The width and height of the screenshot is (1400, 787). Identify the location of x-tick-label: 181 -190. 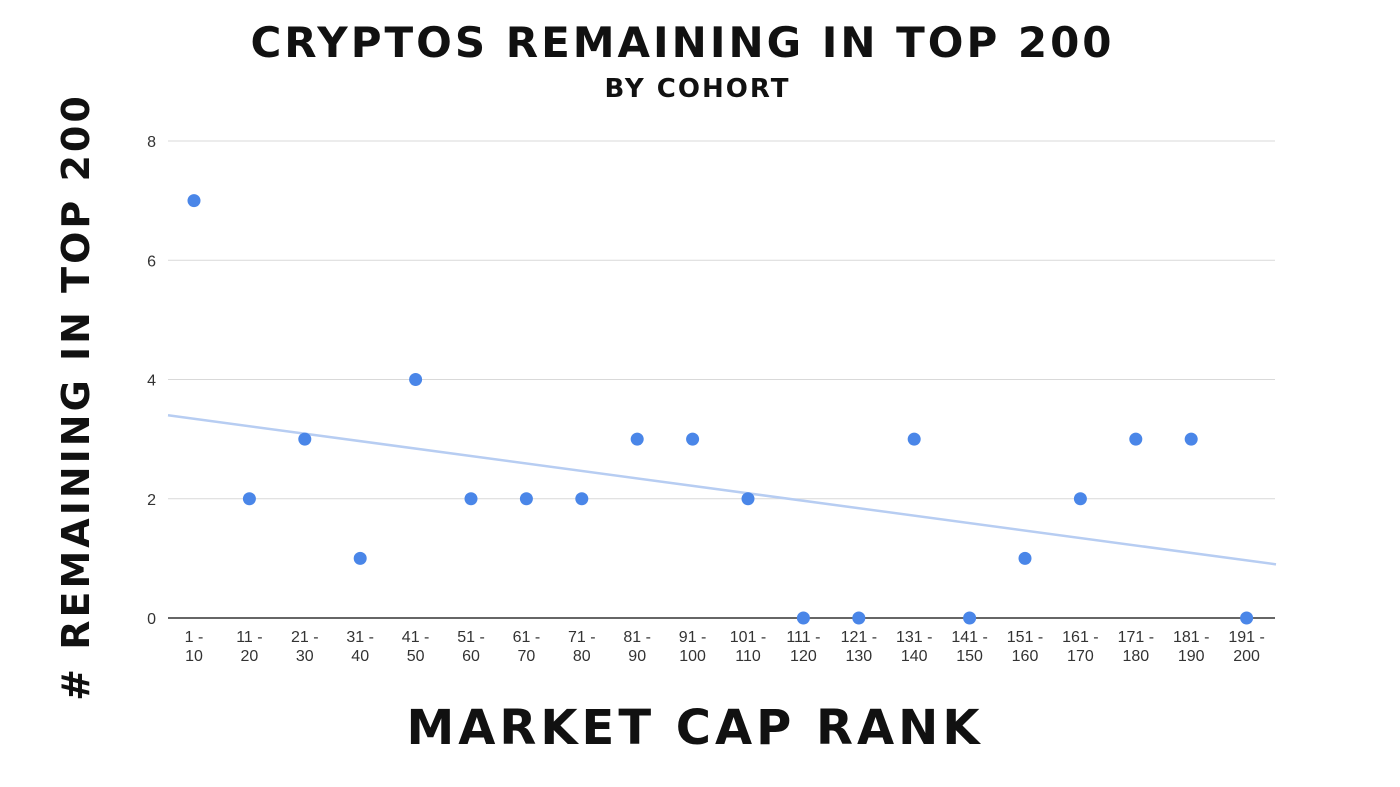
(1191, 647).